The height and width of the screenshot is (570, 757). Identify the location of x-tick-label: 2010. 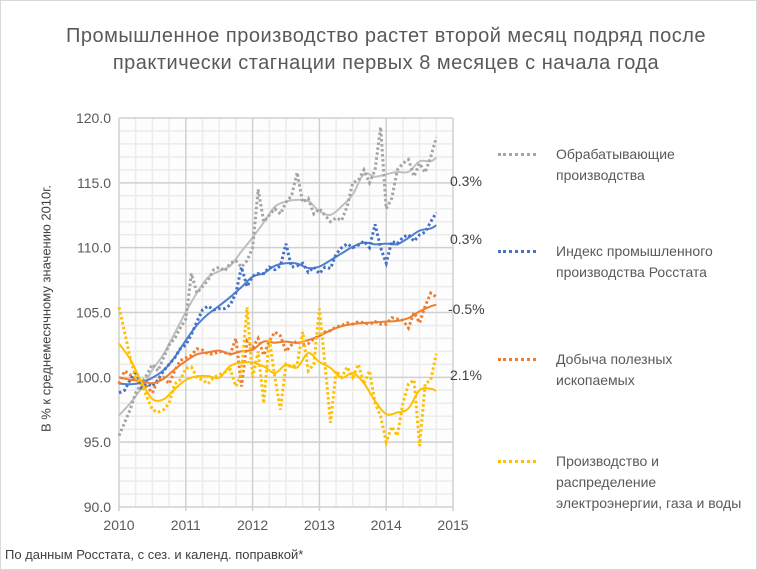
(118, 525).